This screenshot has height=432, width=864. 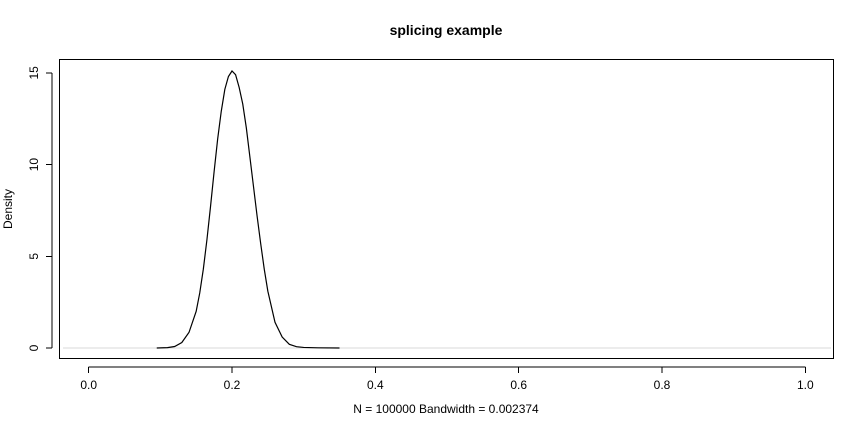 I want to click on chart-title: splicing example, so click(x=446, y=30).